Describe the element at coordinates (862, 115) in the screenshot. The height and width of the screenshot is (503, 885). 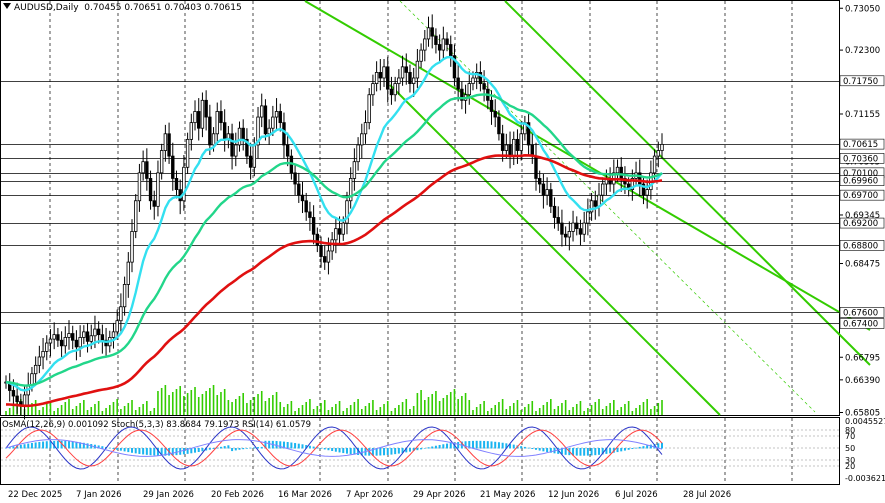
I see `price-tick-label: 0.71155` at that location.